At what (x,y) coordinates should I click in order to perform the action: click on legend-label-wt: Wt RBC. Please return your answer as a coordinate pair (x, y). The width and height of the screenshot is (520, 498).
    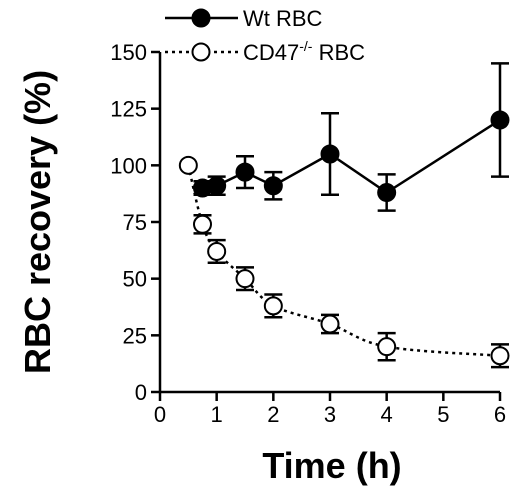
    Looking at the image, I should click on (283, 18).